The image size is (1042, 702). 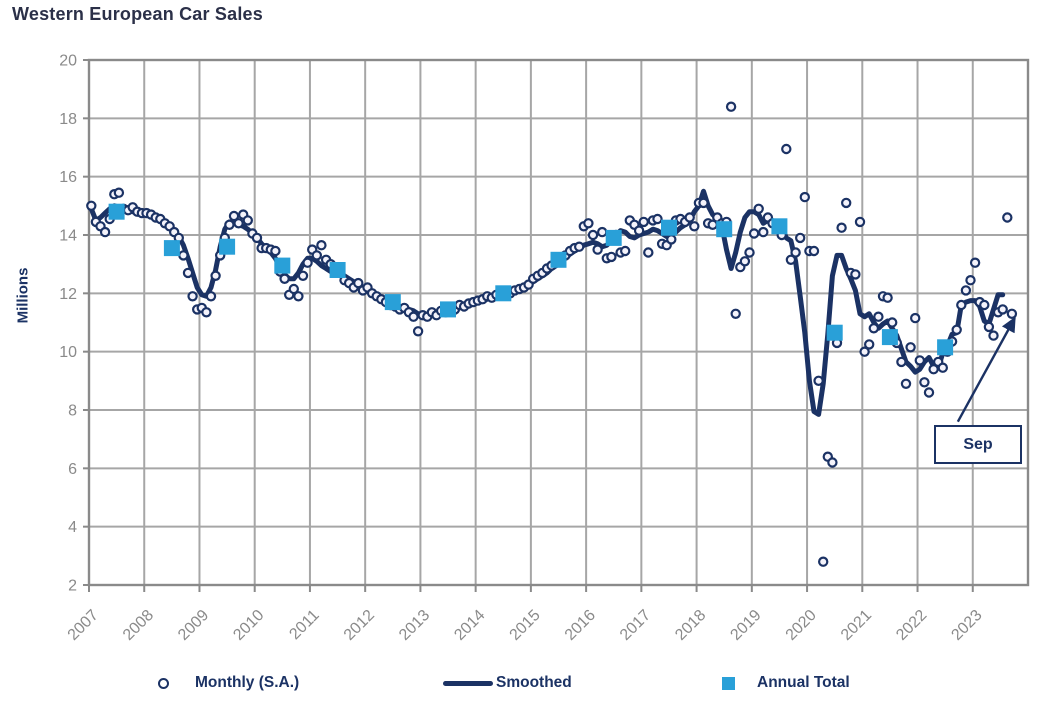 I want to click on x-tick-label: 2023, so click(x=966, y=625).